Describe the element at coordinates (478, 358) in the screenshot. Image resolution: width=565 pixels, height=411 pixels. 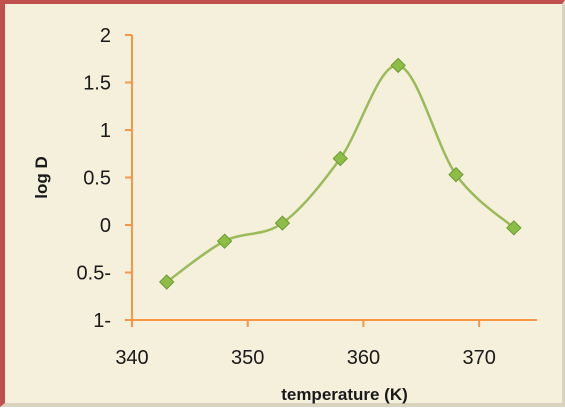
I see `x-tick-label: 370` at that location.